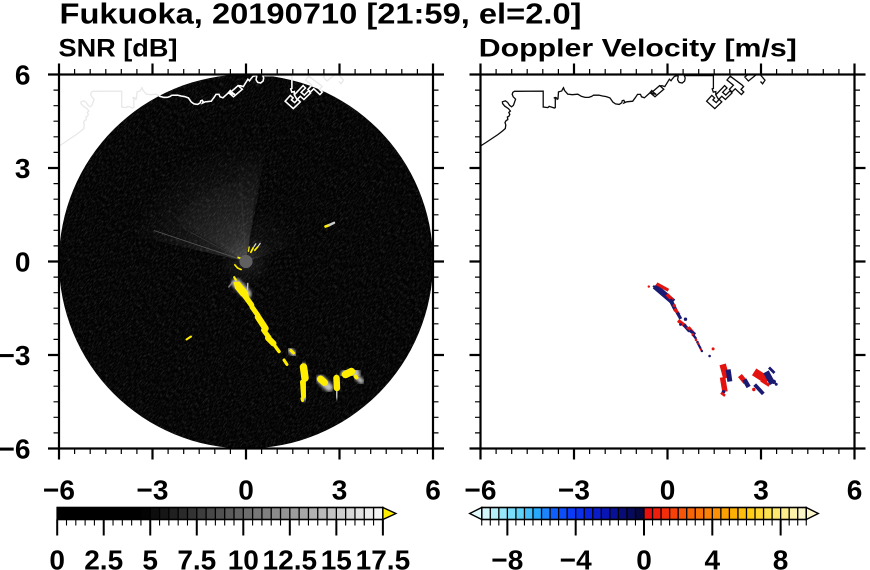 The height and width of the screenshot is (570, 870). I want to click on svg-text: 4, so click(713, 557).